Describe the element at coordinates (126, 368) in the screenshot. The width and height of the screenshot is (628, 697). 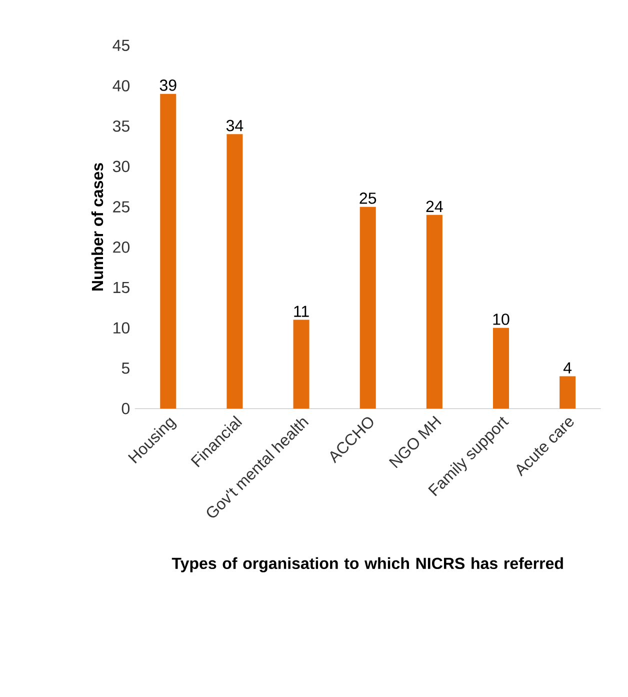
I see `y-tick-label: 5` at that location.